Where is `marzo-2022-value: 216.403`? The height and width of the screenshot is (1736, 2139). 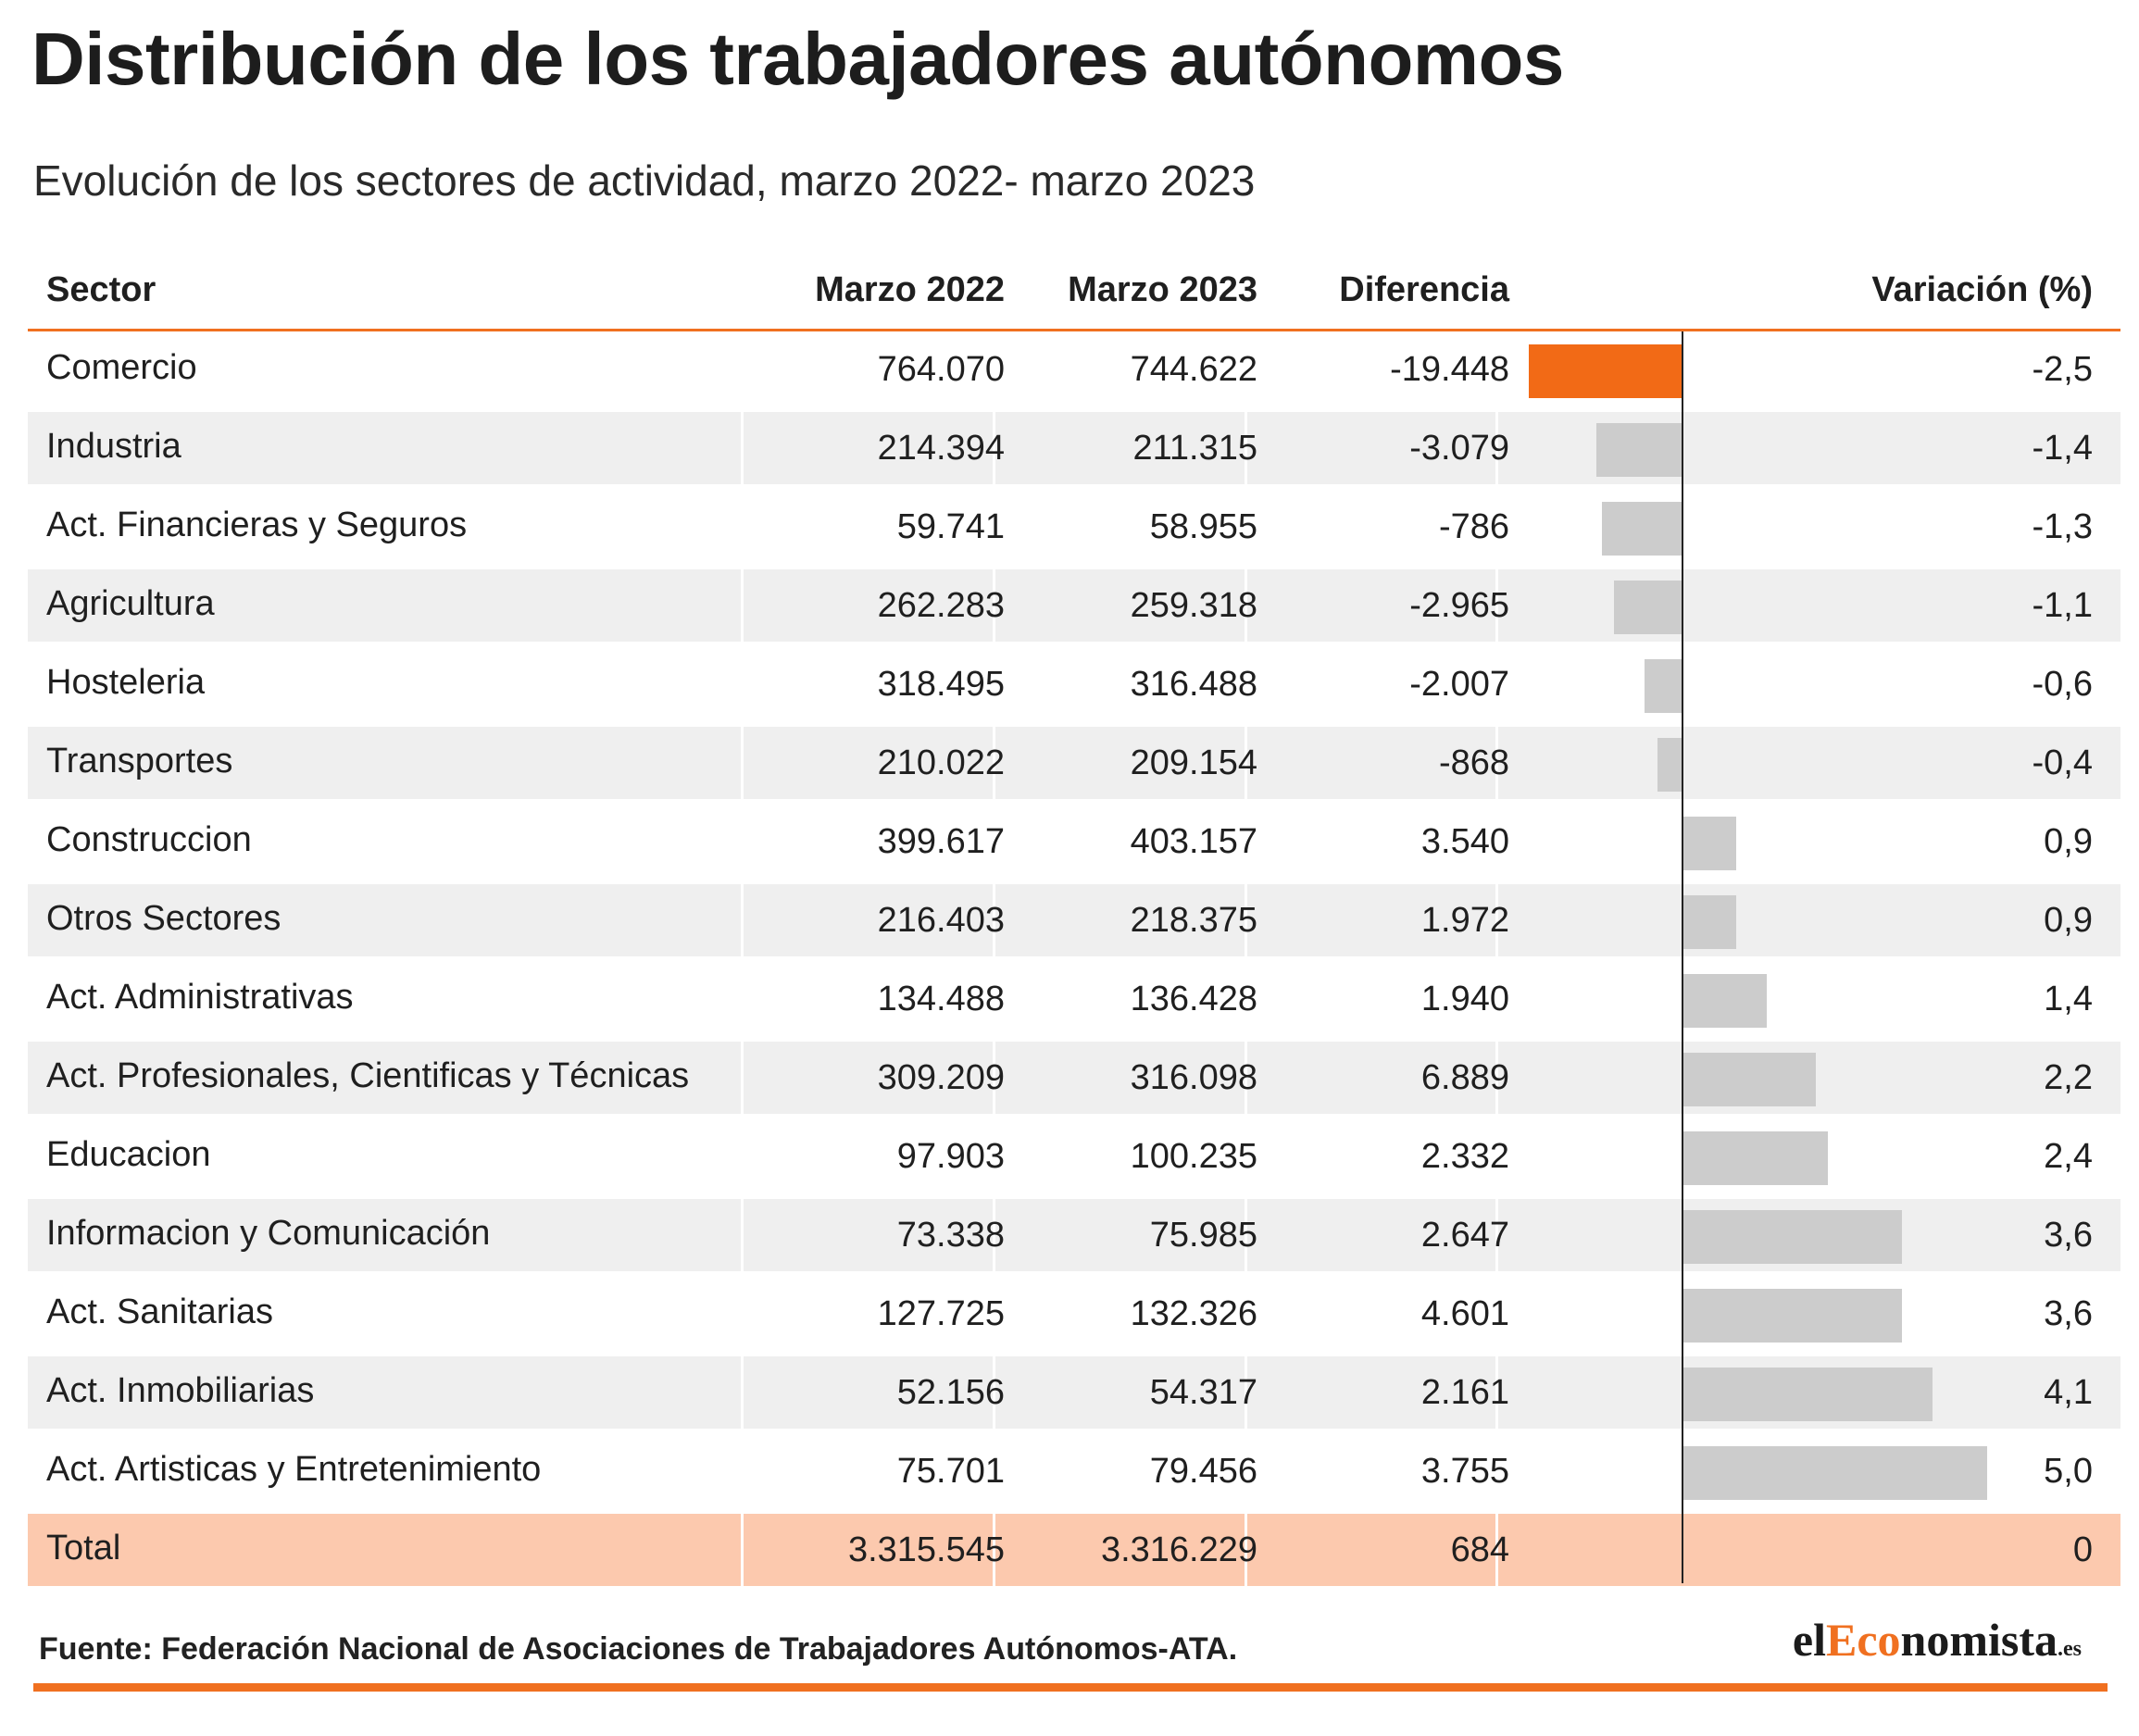
marzo-2022-value: 216.403 is located at coordinates (941, 920).